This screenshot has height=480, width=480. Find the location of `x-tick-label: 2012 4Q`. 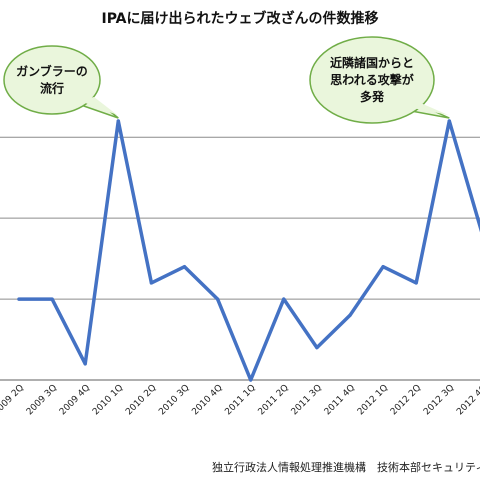

x-tick-label: 2012 4Q is located at coordinates (467, 400).